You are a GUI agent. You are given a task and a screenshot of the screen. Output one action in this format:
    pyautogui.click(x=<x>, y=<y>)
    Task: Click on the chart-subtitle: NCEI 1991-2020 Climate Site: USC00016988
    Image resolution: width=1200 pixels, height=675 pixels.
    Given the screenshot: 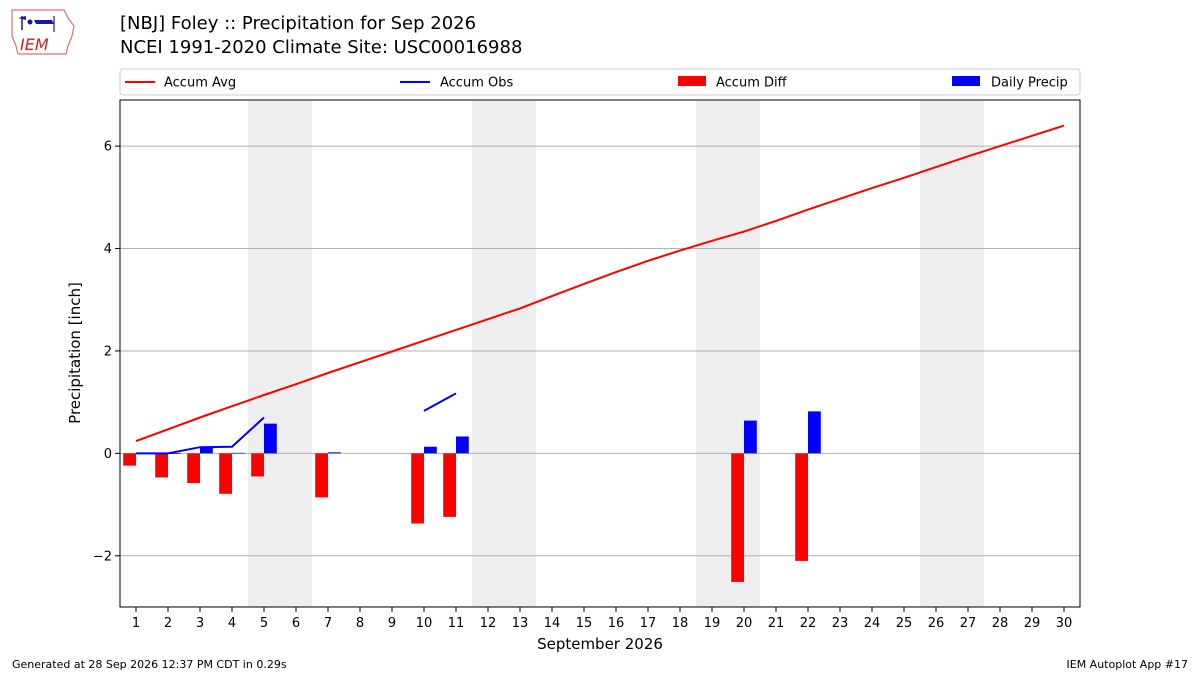 What is the action you would take?
    pyautogui.click(x=321, y=47)
    